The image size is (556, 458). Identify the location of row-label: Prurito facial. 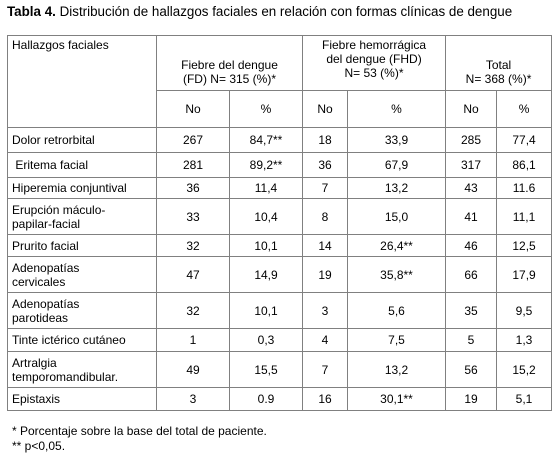
(82, 245).